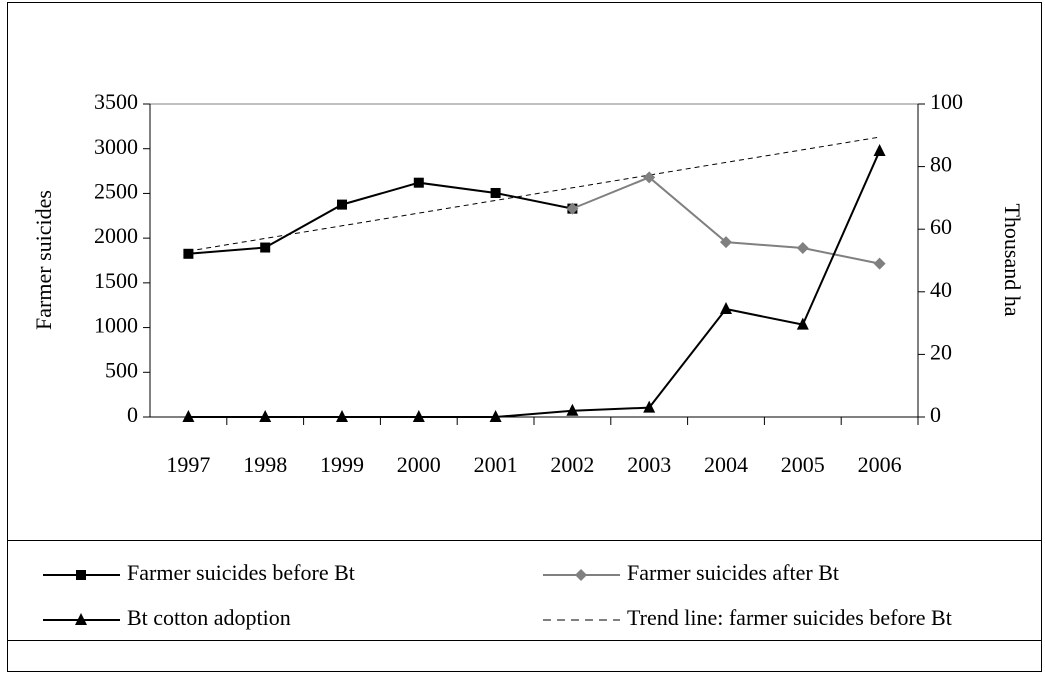  What do you see at coordinates (116, 235) in the screenshot?
I see `y-tick-label: 2000` at bounding box center [116, 235].